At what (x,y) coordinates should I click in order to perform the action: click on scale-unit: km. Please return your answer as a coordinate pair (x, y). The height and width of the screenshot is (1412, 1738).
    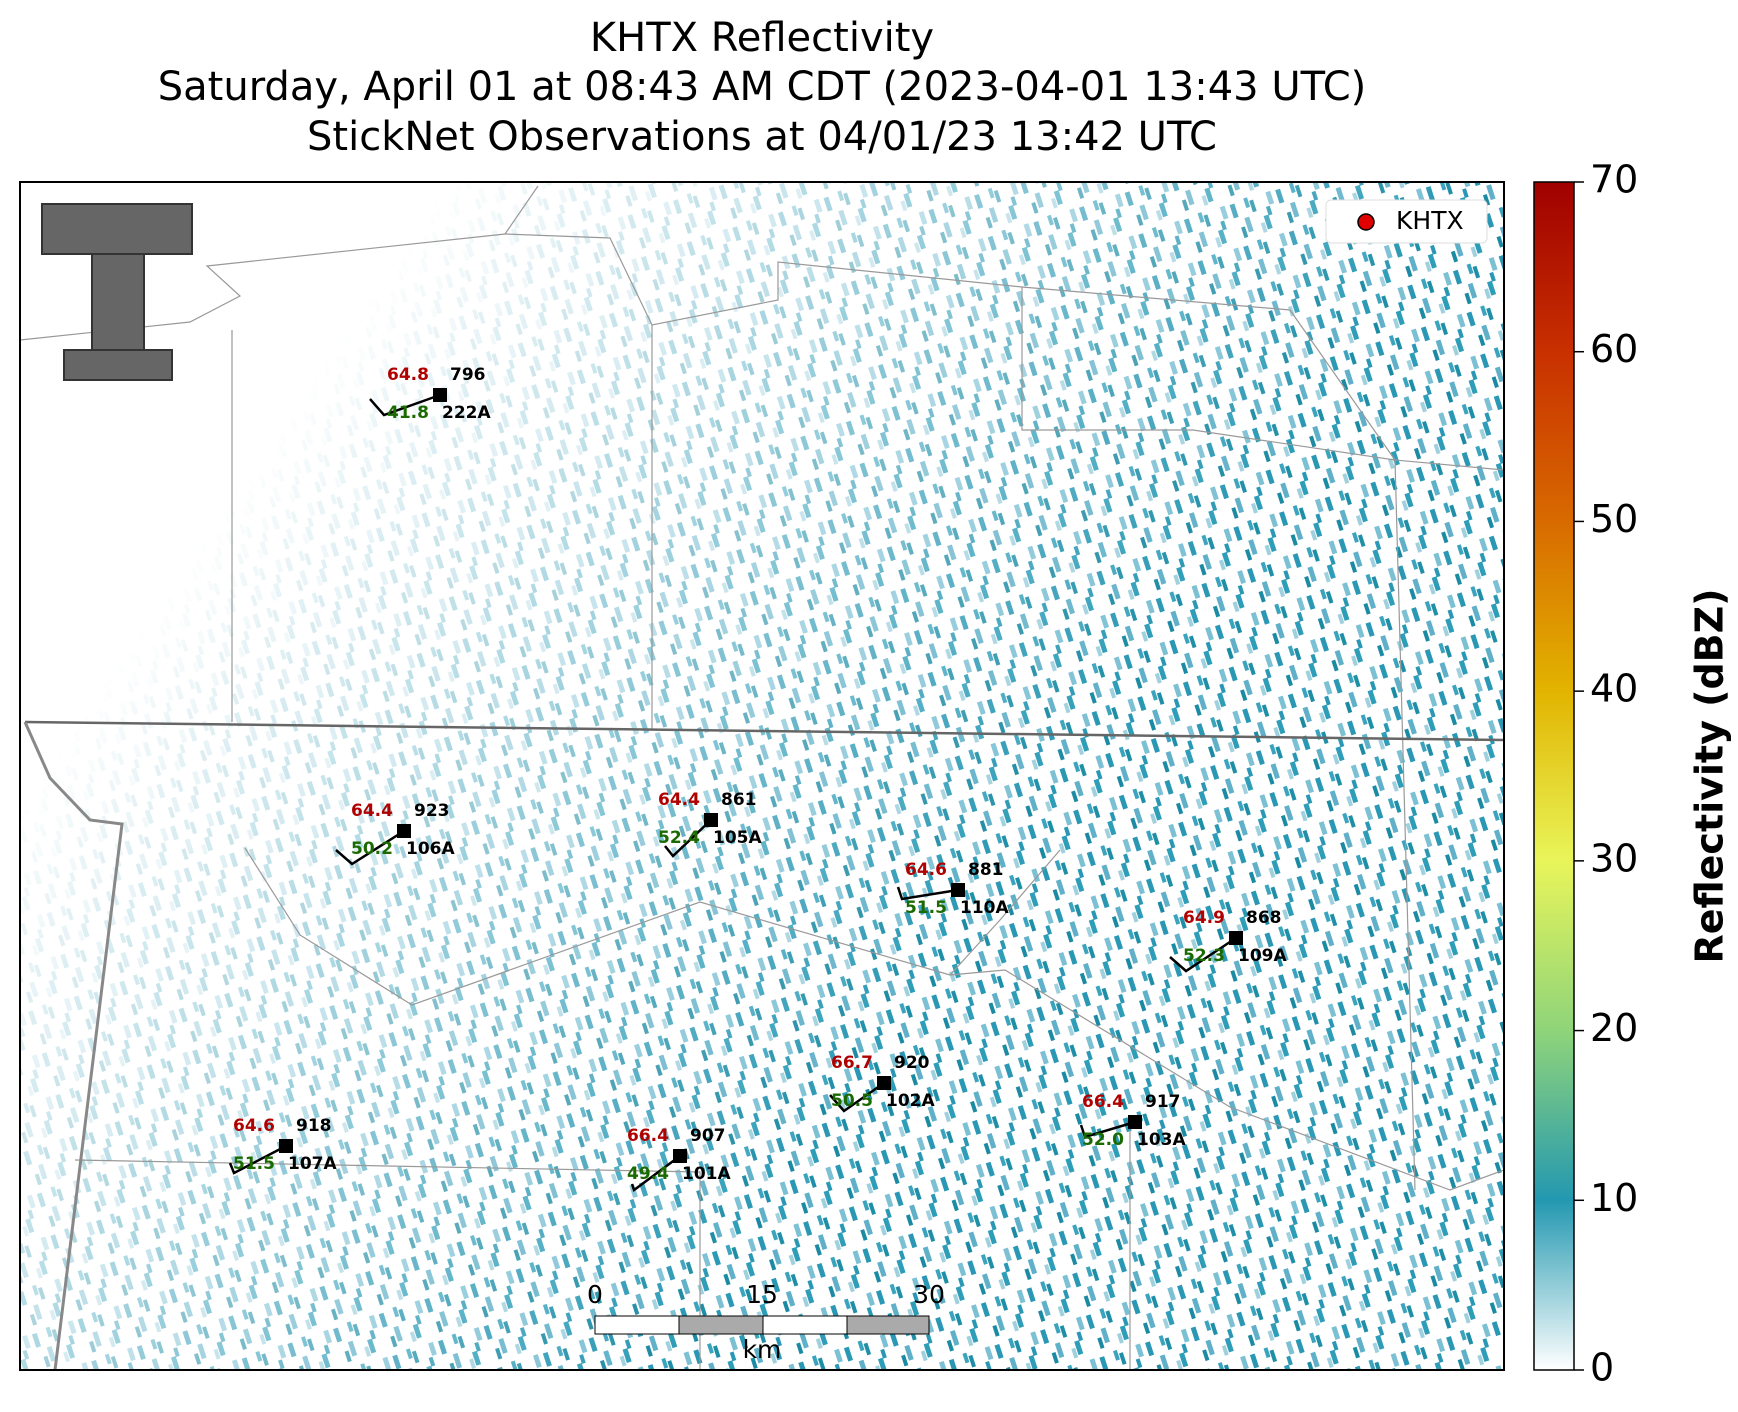
    Looking at the image, I should click on (762, 1349).